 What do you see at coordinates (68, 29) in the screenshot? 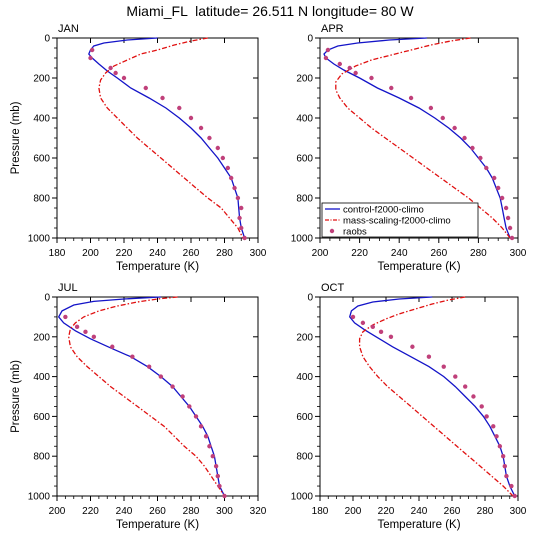
I see `panel-label: JAN` at bounding box center [68, 29].